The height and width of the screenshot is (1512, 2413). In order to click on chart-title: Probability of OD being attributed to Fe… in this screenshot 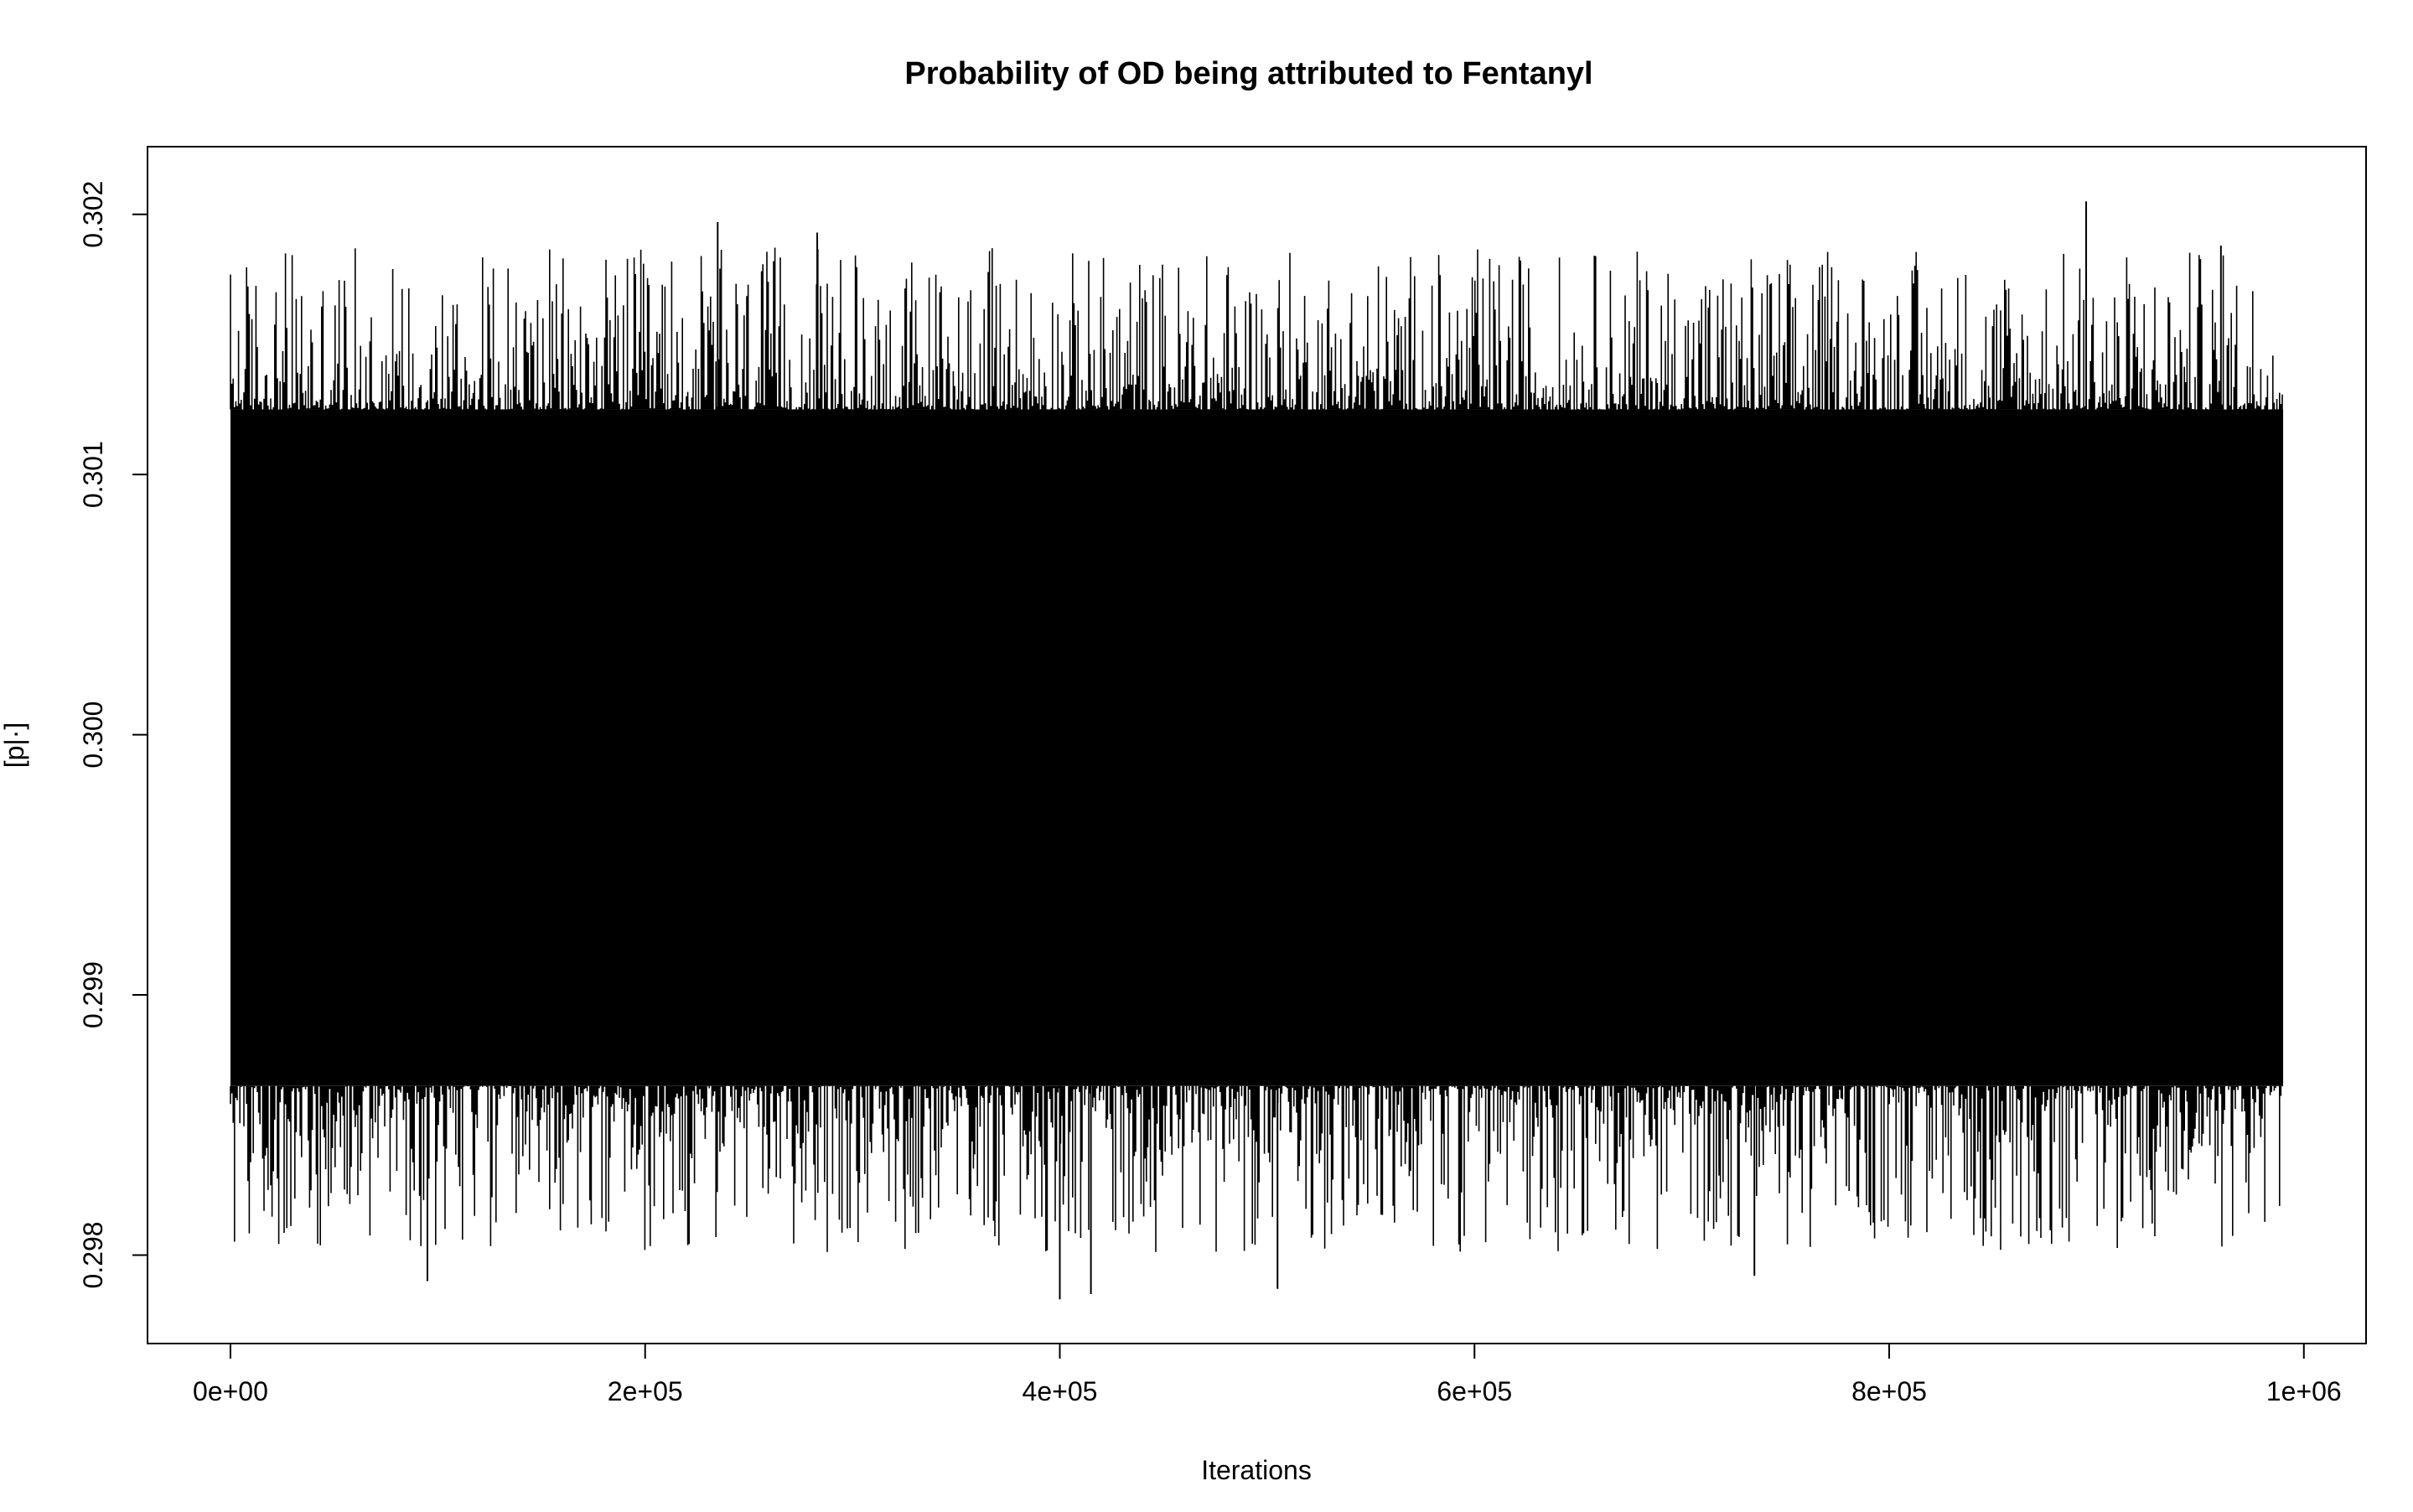, I will do `click(1248, 73)`.